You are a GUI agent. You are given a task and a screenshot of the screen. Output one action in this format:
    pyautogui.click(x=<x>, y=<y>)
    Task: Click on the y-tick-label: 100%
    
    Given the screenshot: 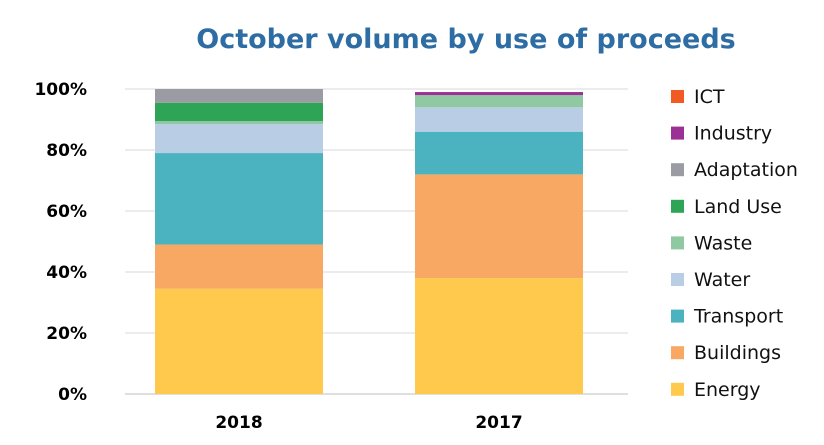 What is the action you would take?
    pyautogui.click(x=60, y=90)
    